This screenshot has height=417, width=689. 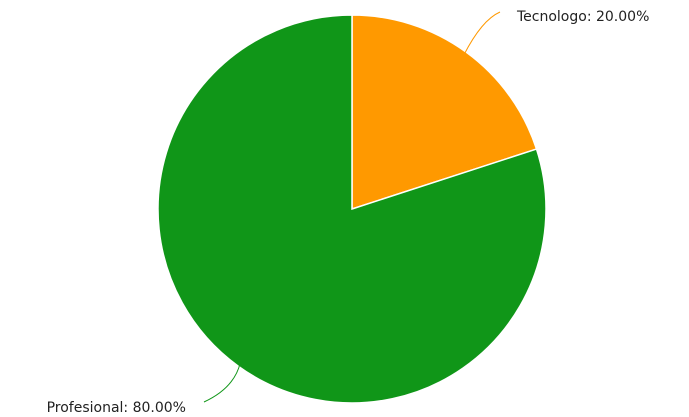 What do you see at coordinates (444, 112) in the screenshot?
I see `pie-slice` at bounding box center [444, 112].